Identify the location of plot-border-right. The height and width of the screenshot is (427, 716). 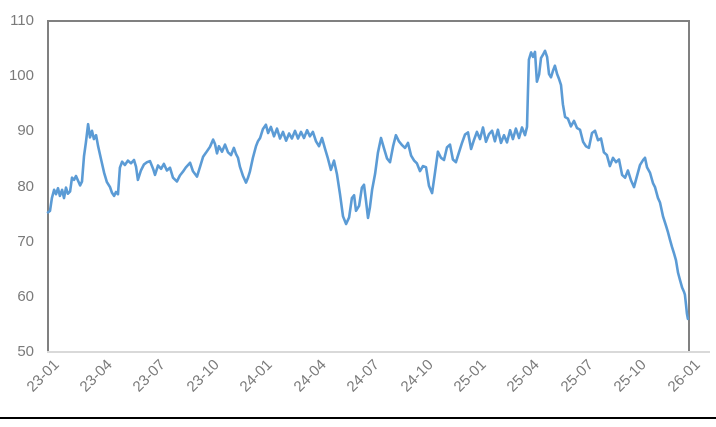
(689, 186).